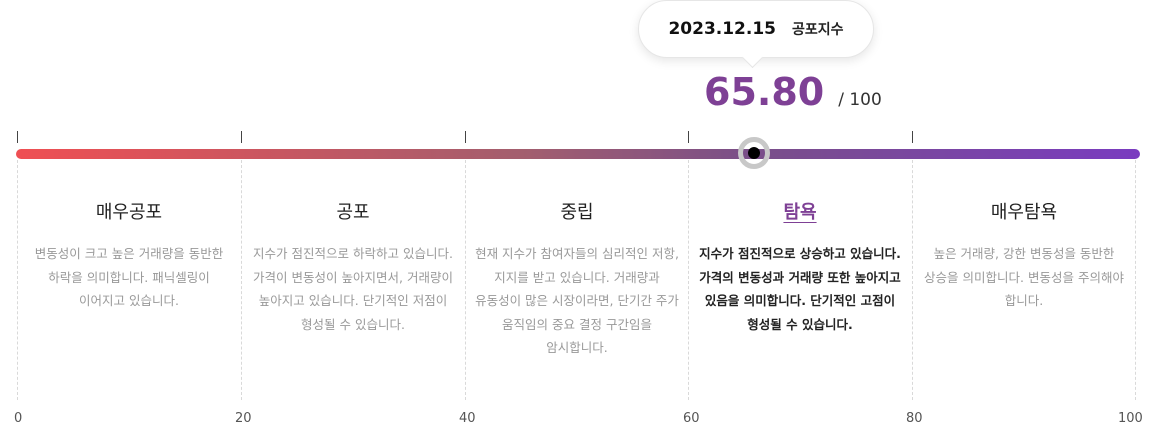  I want to click on zone-title: 매우공포, so click(129, 212).